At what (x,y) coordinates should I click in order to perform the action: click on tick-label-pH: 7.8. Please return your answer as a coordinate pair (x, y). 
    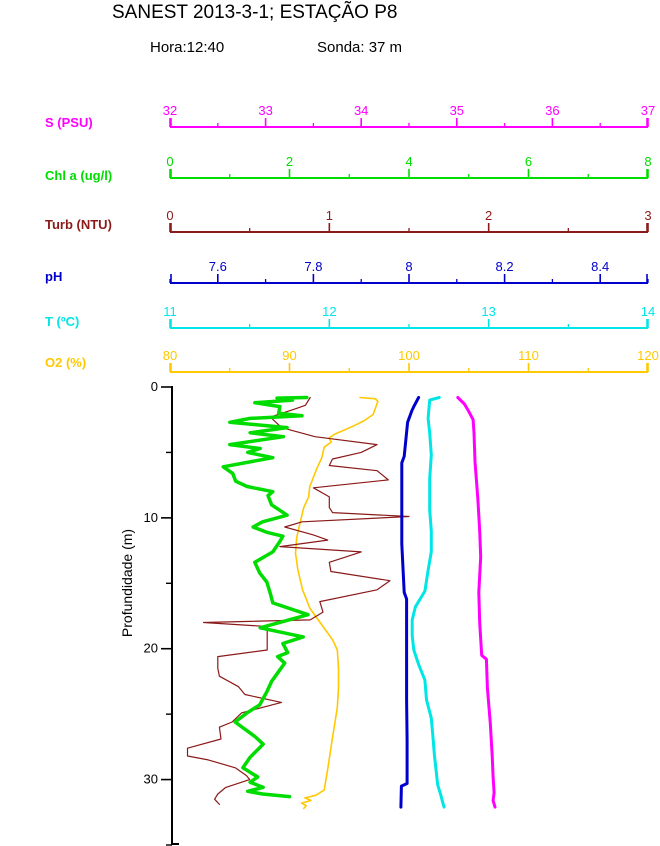
    Looking at the image, I should click on (313, 266).